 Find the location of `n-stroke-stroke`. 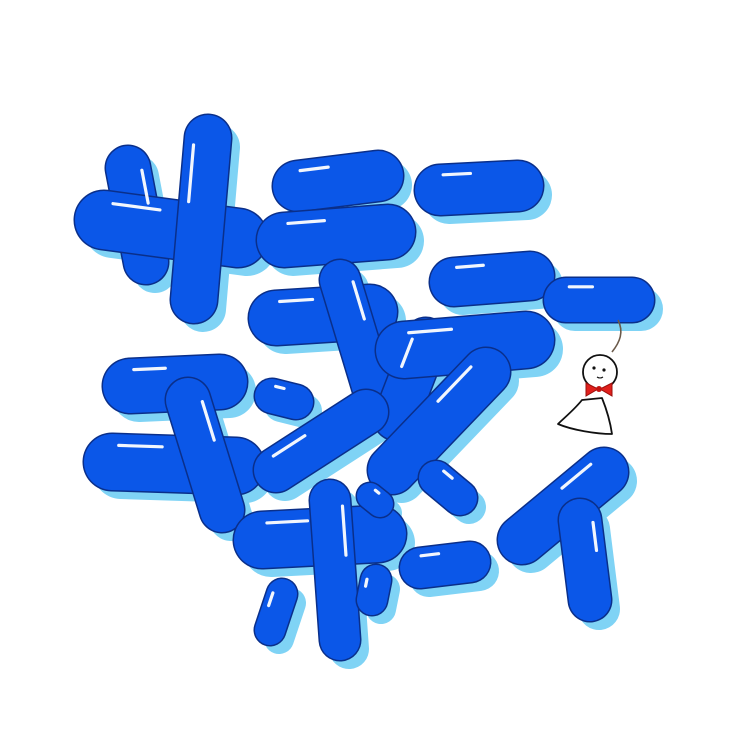

n-stroke-stroke is located at coordinates (321, 441).